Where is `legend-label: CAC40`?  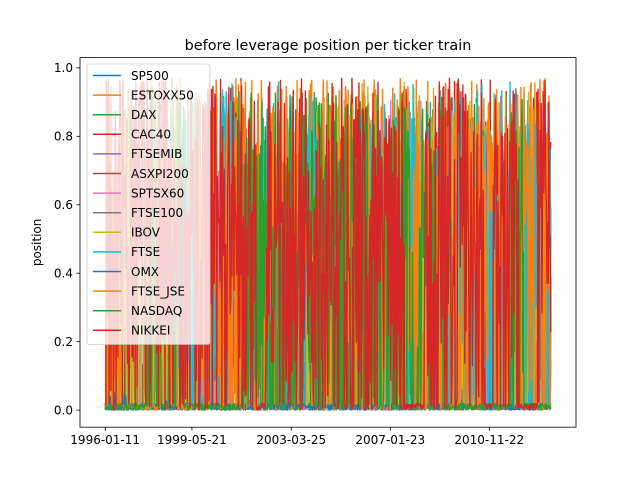 legend-label: CAC40 is located at coordinates (151, 135).